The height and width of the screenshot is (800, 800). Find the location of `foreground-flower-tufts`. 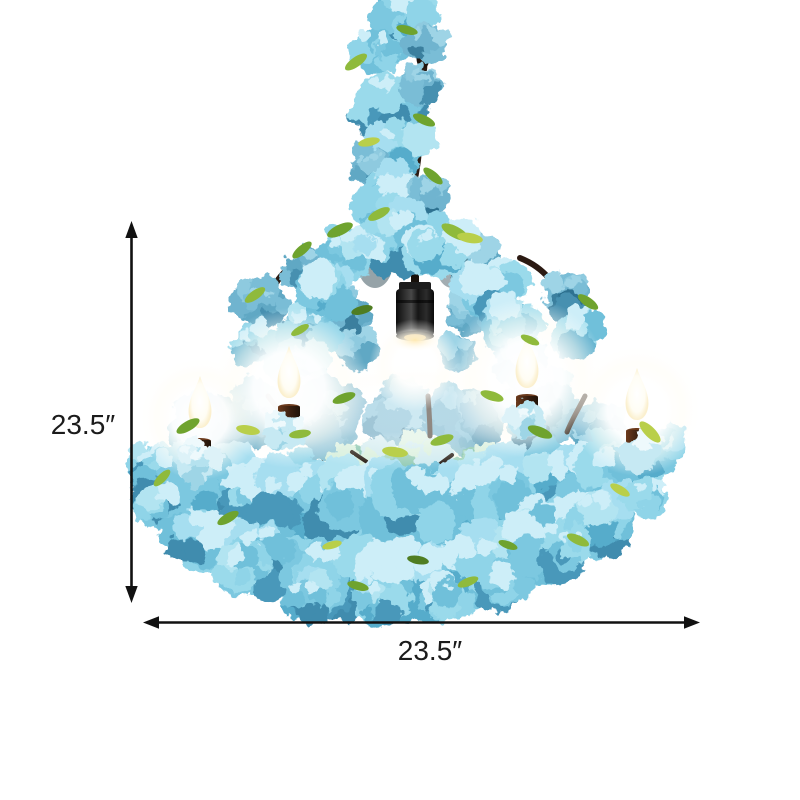

foreground-flower-tufts is located at coordinates (419, 444).